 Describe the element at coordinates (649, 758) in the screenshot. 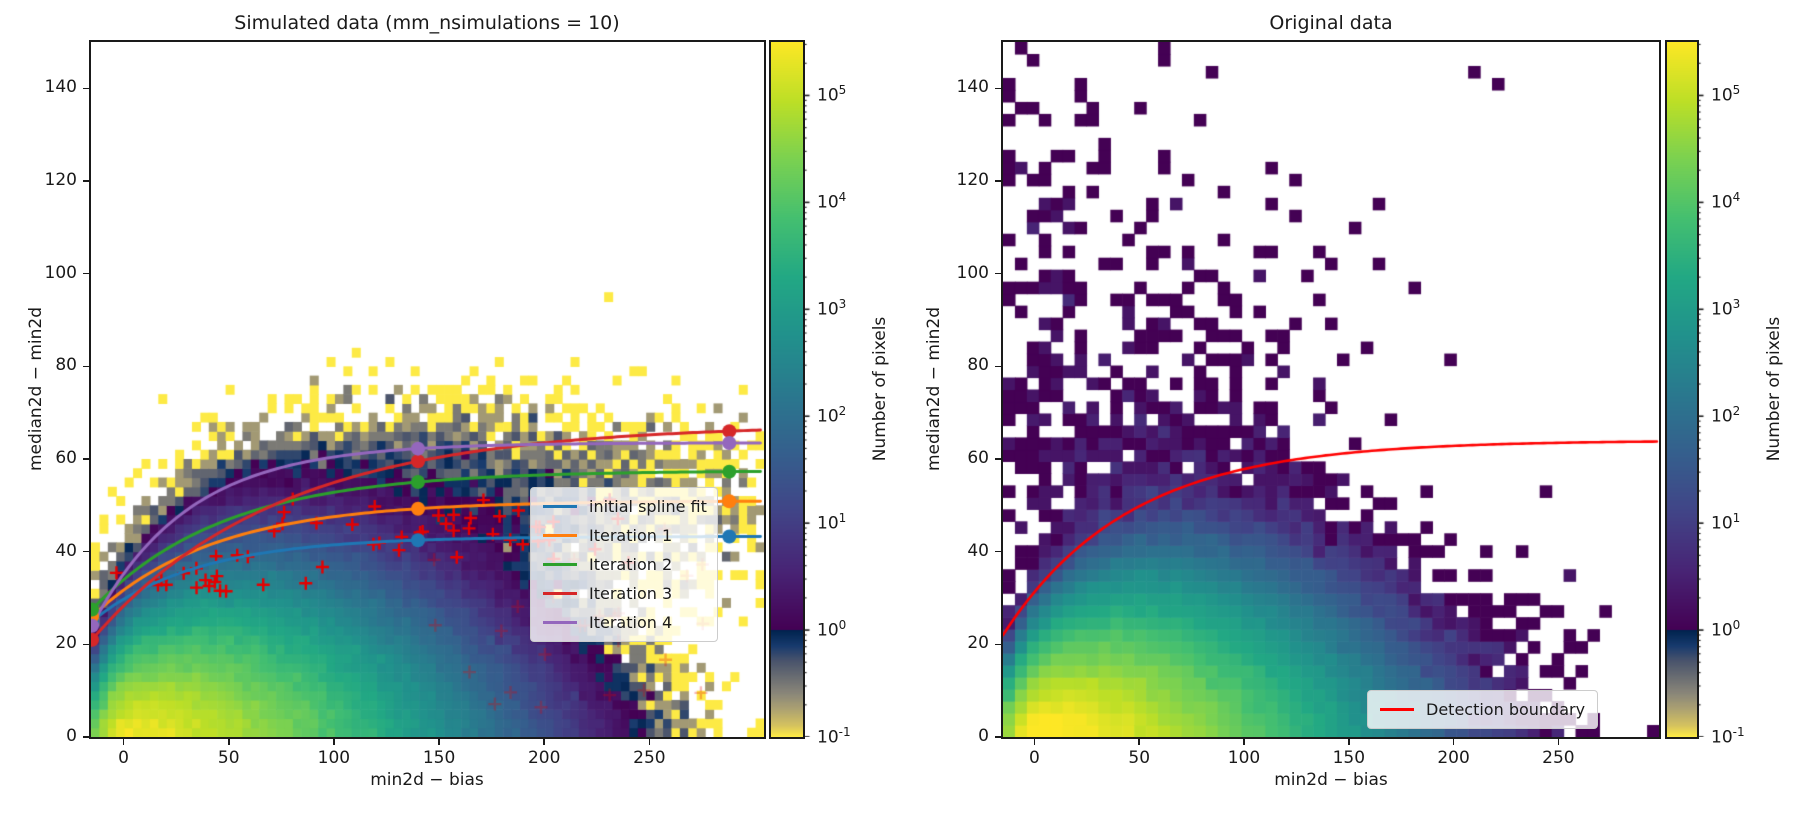

I see `left-plot-x-tick-label: 250` at that location.